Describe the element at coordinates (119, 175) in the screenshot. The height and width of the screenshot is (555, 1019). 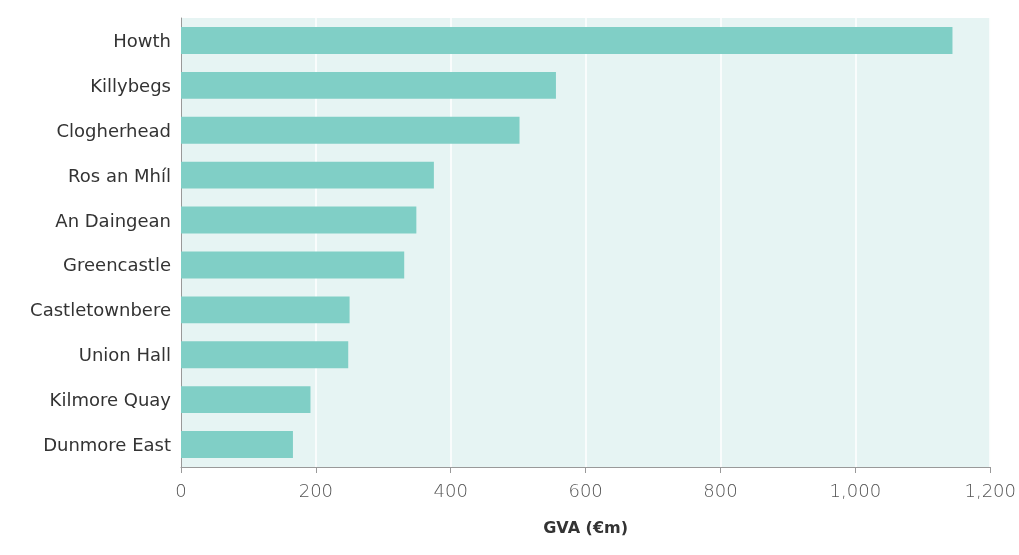
I see `y-tick-label: Ros an Mhíl` at that location.